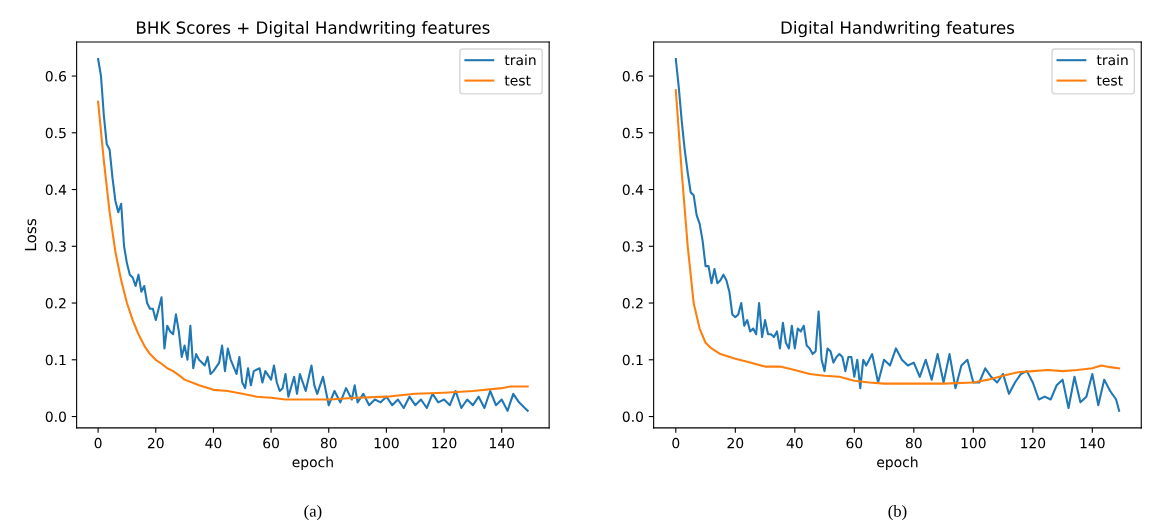 This screenshot has width=1161, height=525. What do you see at coordinates (897, 513) in the screenshot?
I see `text: (b)` at bounding box center [897, 513].